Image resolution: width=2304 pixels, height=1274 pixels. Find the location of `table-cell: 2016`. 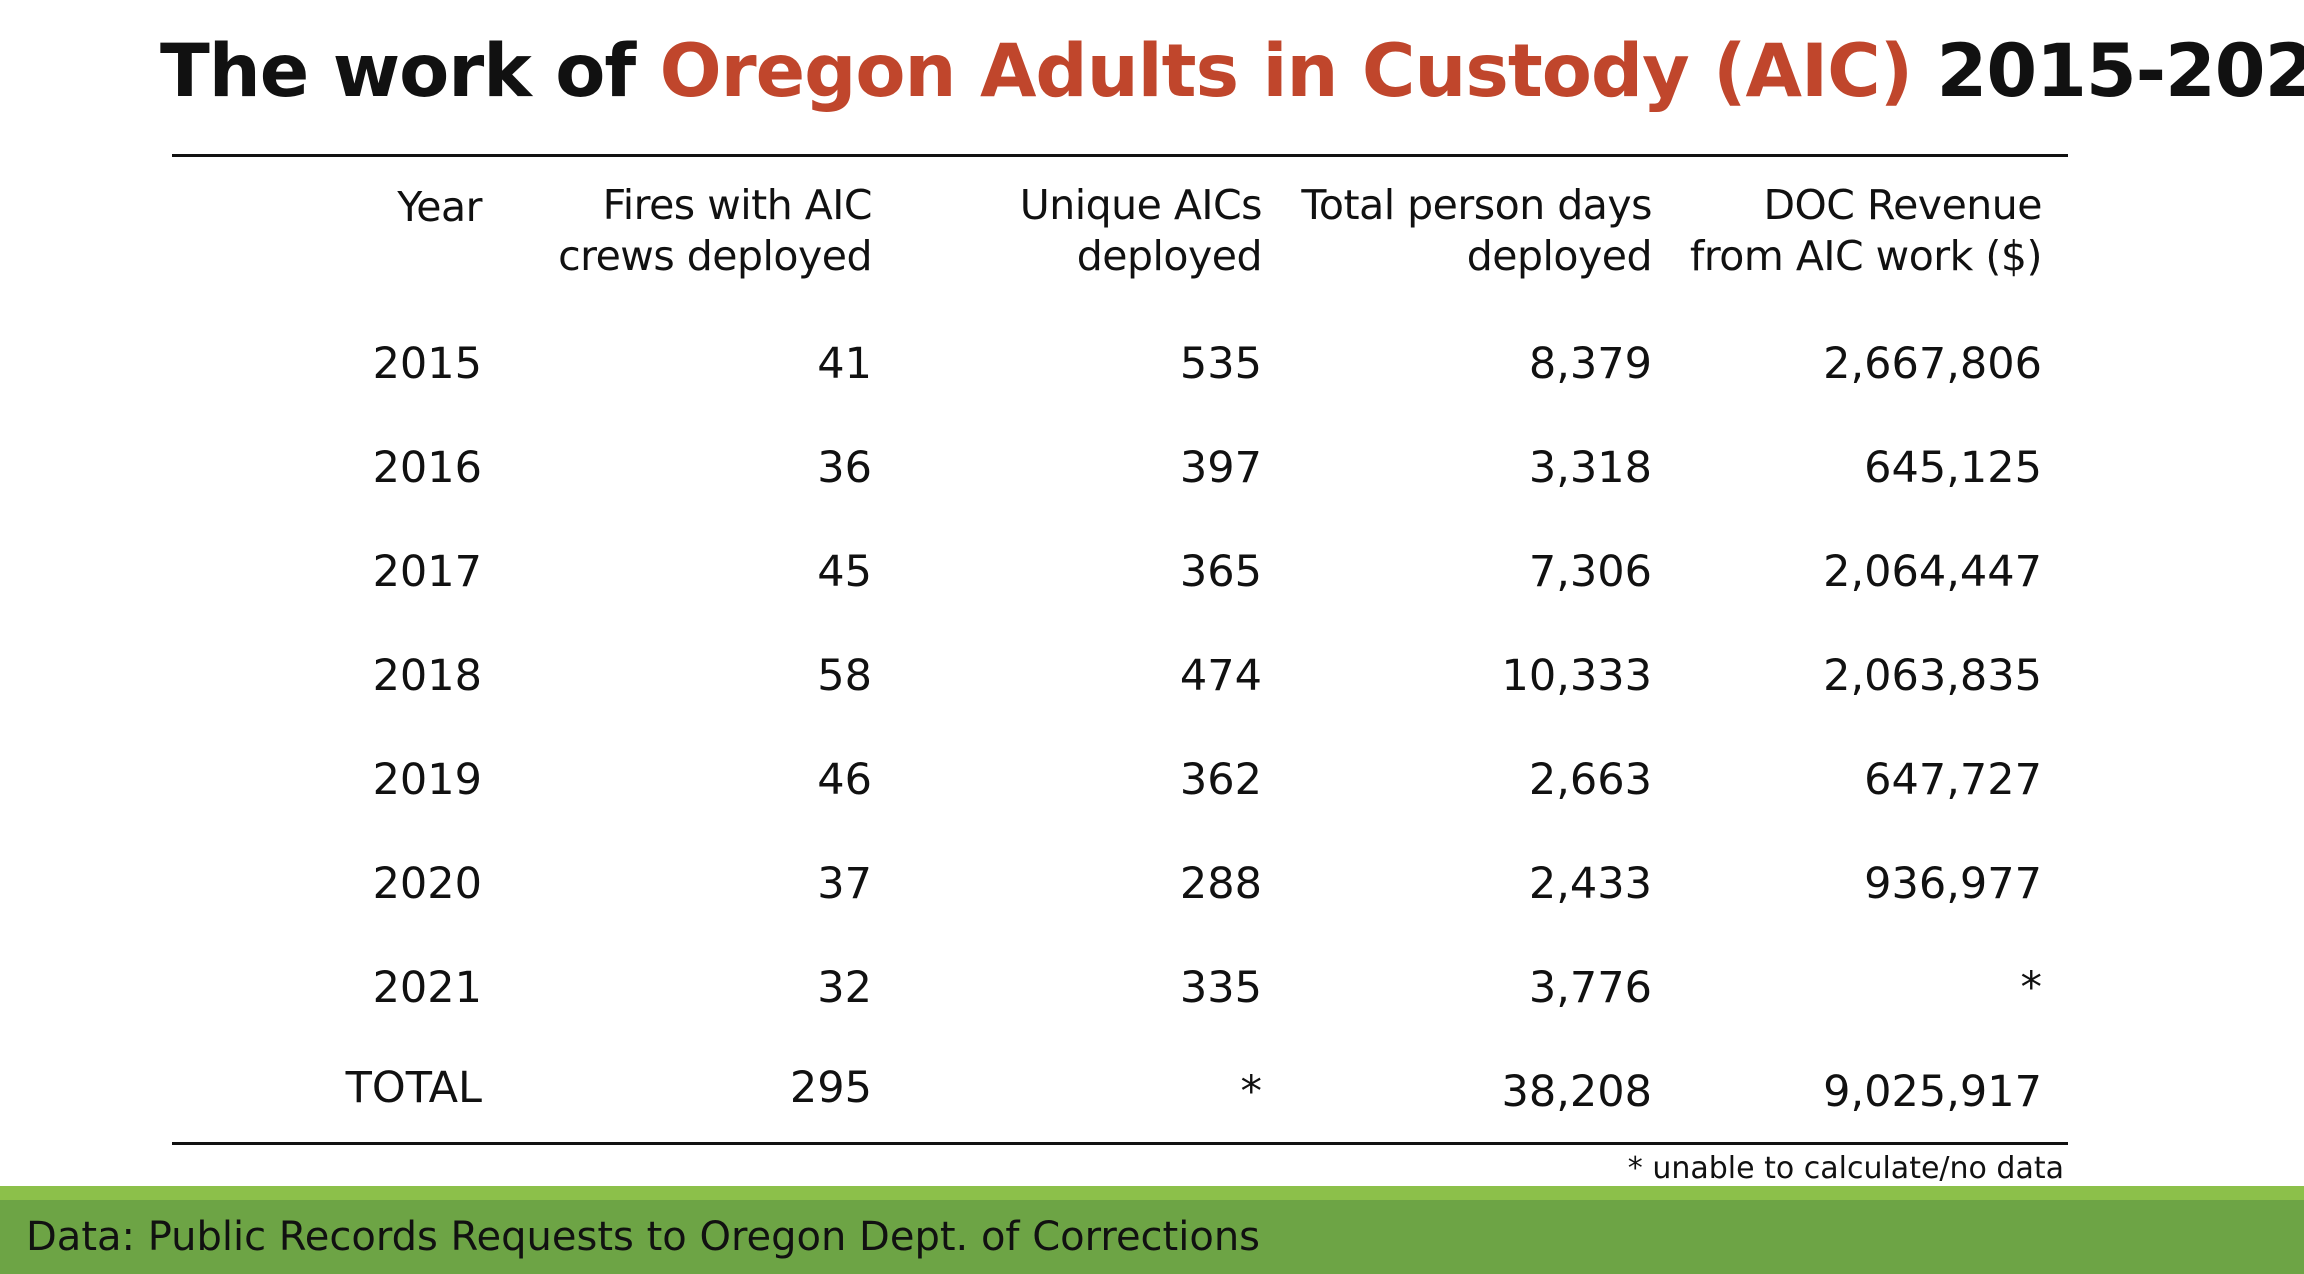

table-cell: 2016 is located at coordinates (427, 468).